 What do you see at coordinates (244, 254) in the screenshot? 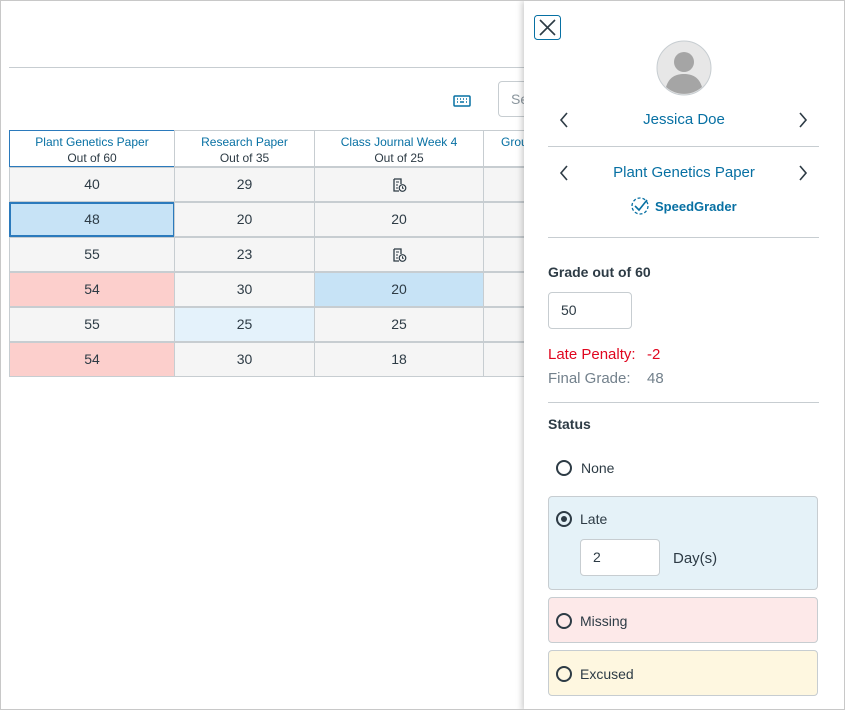
I see `grade-cell: 23` at bounding box center [244, 254].